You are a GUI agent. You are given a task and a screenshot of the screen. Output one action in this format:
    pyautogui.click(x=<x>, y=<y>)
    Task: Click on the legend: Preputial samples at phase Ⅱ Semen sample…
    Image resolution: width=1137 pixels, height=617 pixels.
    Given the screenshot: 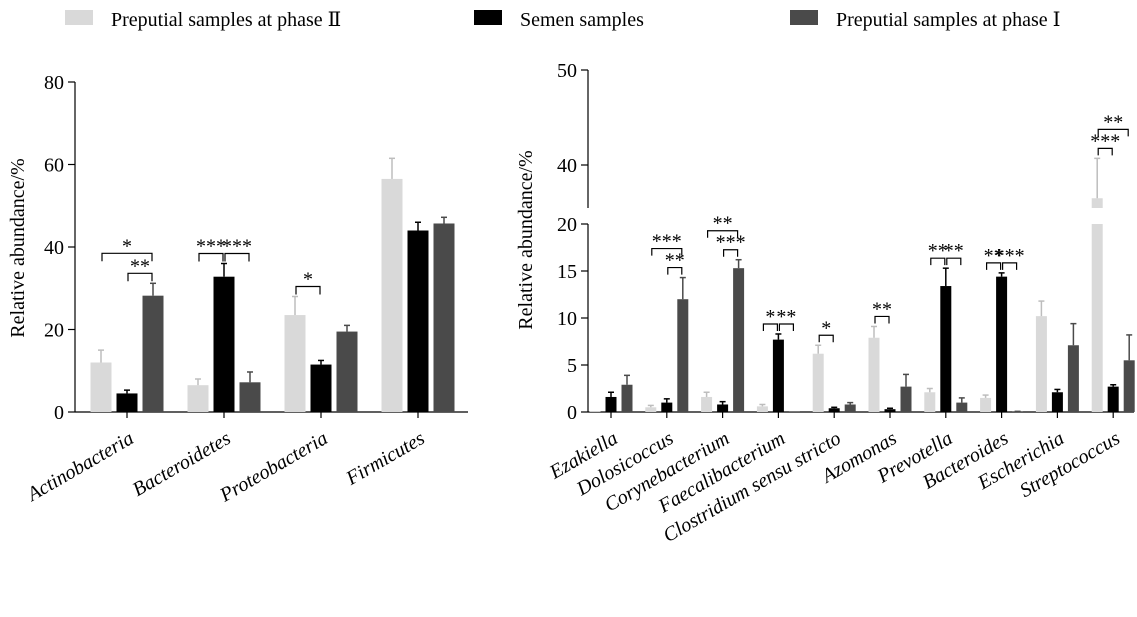 What is the action you would take?
    pyautogui.click(x=563, y=20)
    